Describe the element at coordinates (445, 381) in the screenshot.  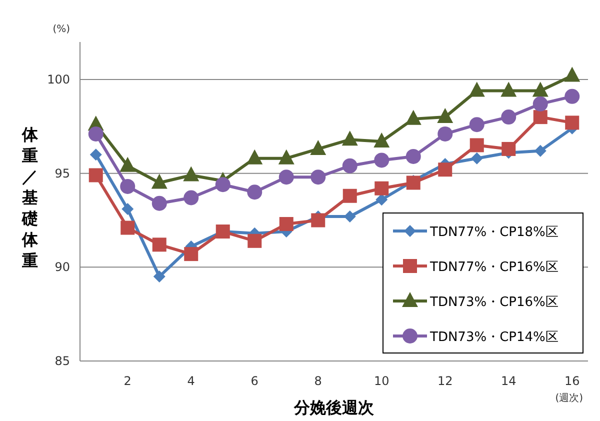
I see `x-tick-label: 12` at that location.